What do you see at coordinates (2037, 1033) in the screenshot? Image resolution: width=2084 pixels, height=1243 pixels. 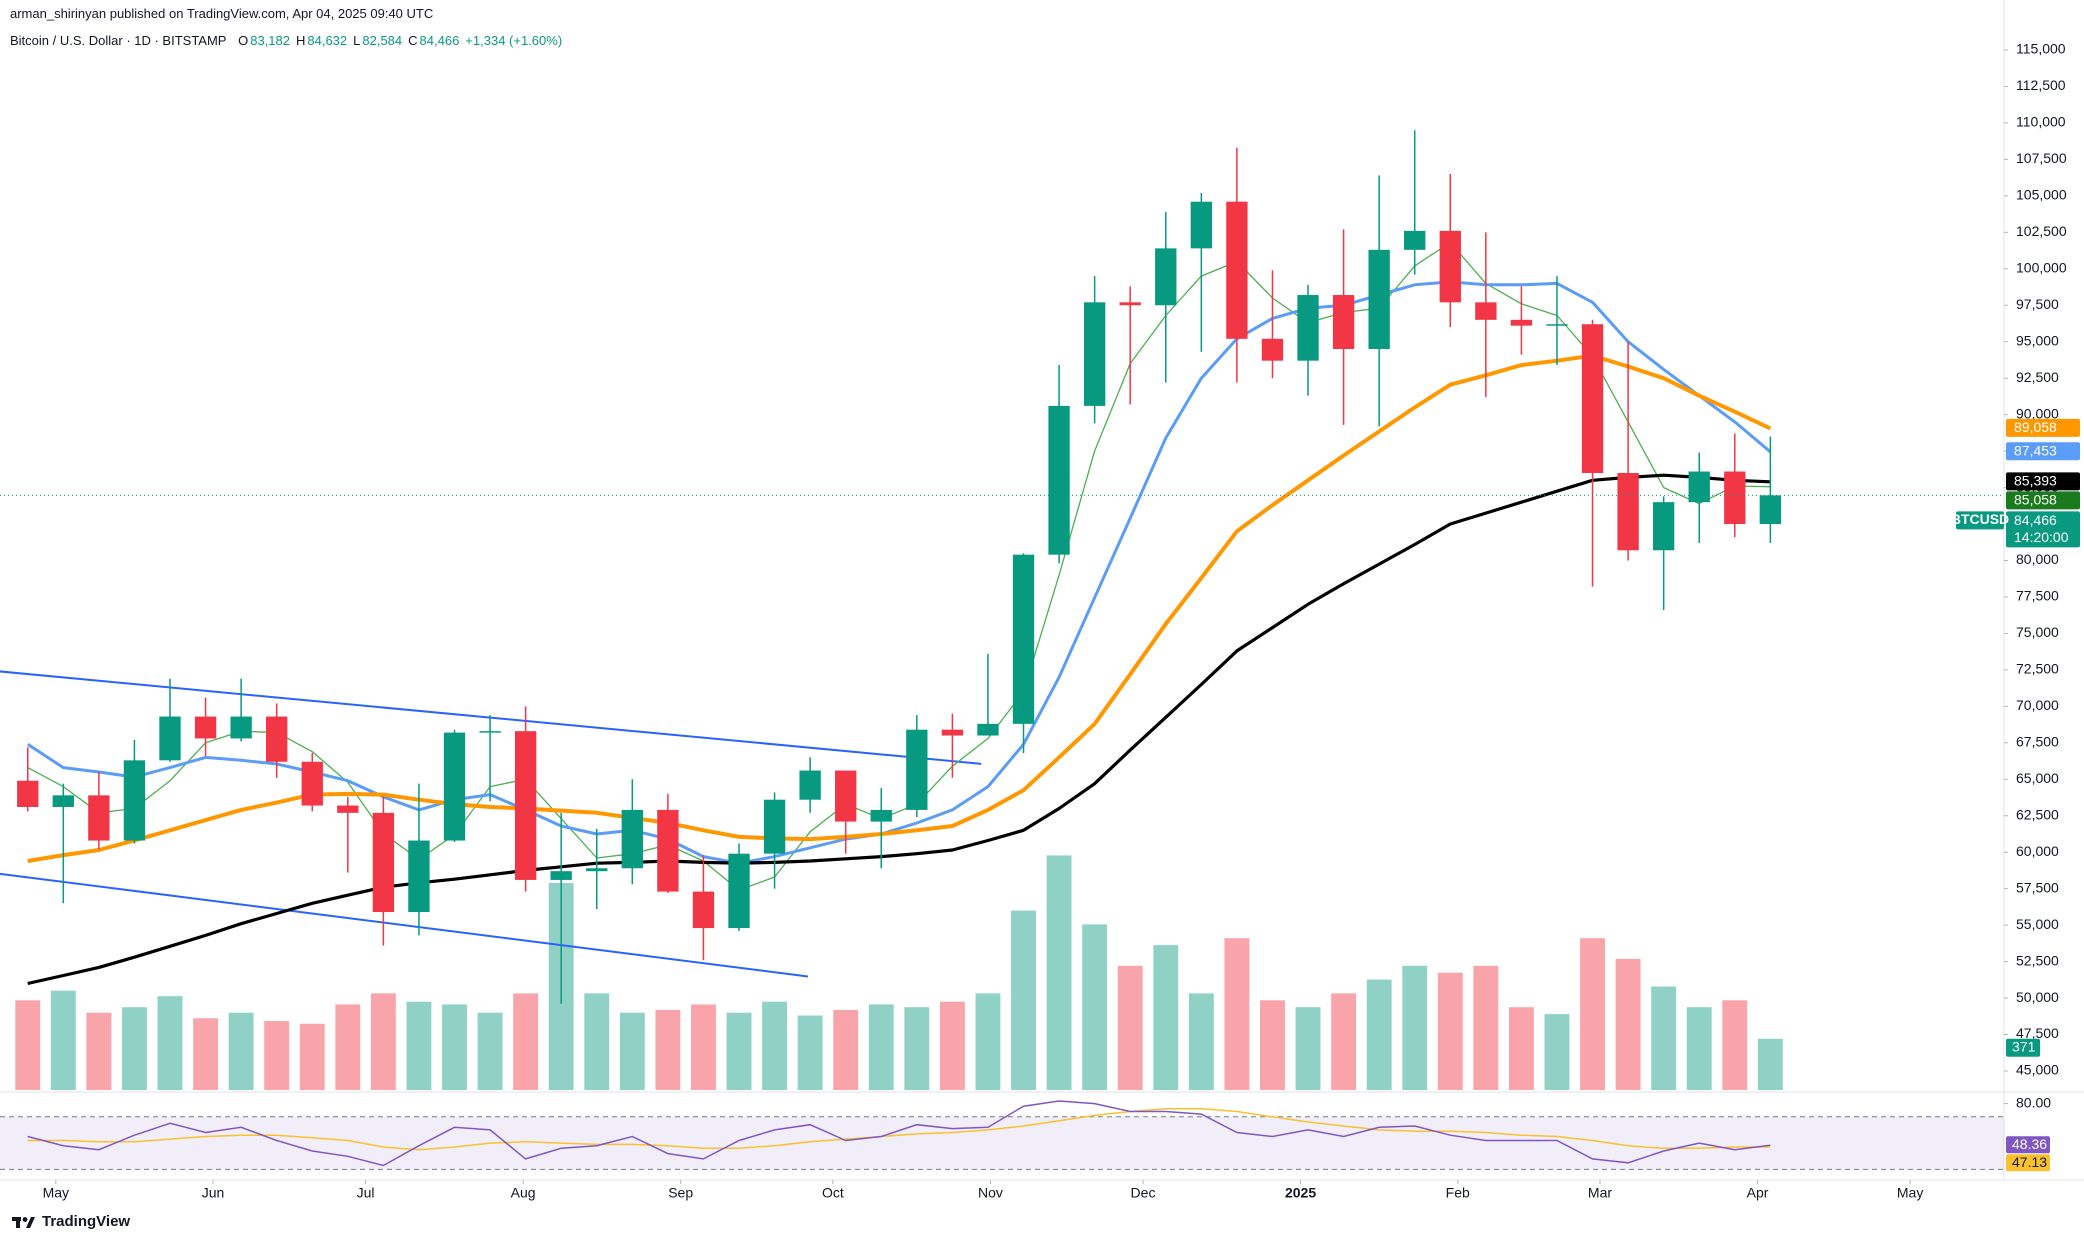 I see `y-tick-label: 47,500` at bounding box center [2037, 1033].